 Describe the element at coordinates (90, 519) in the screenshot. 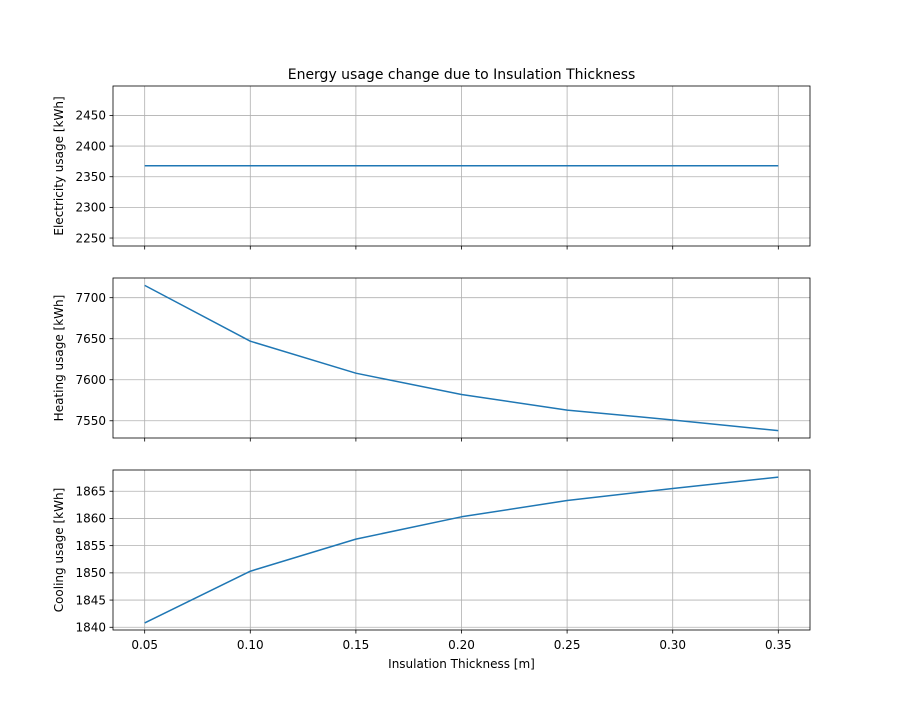

I see `cooling-y-tick-label: 1860` at that location.